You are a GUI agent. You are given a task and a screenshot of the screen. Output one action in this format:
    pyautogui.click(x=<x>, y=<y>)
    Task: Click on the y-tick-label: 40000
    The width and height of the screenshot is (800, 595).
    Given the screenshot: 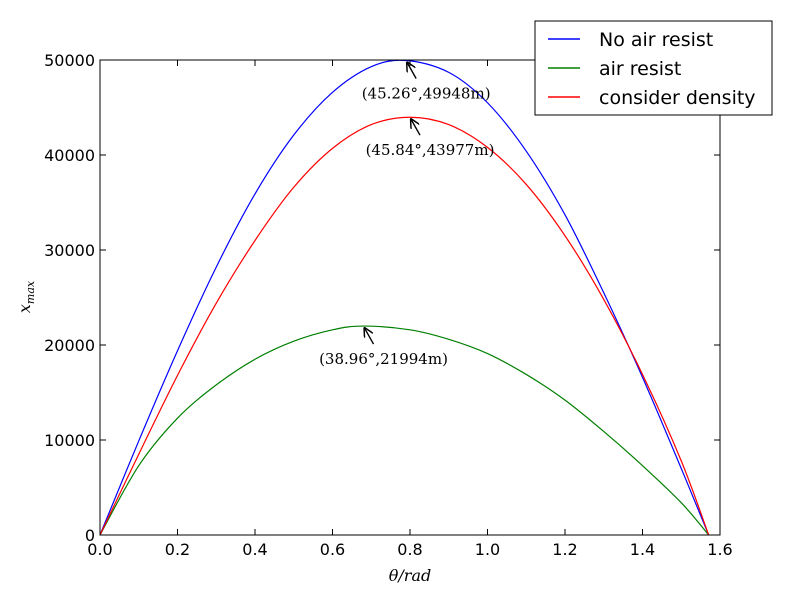 What is the action you would take?
    pyautogui.click(x=69, y=155)
    